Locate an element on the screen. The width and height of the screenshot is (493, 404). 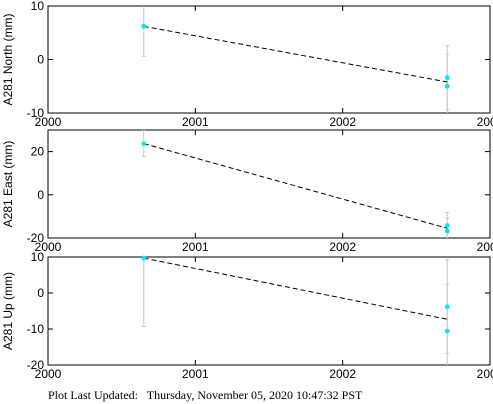
panel-2-ylabel: A281 East (mm) is located at coordinates (8, 184).